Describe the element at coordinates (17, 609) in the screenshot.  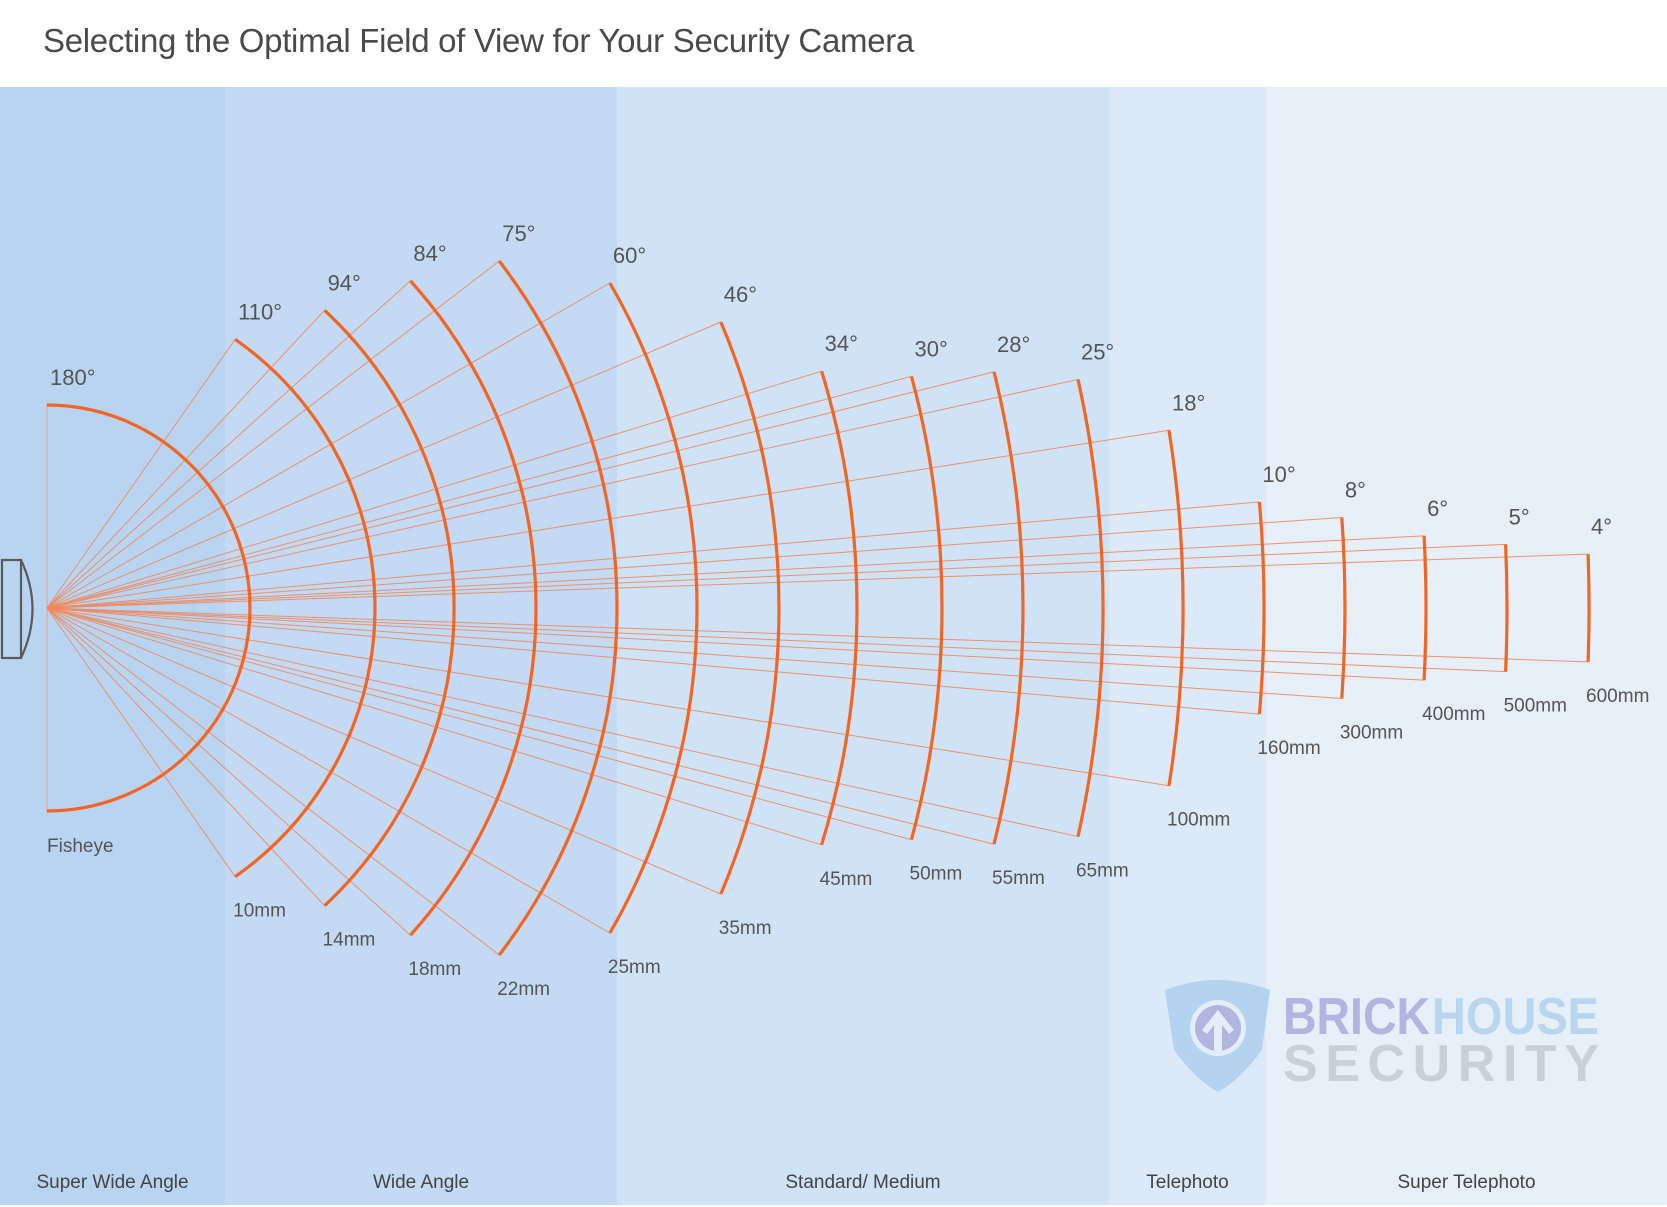
I see `camera-icon` at that location.